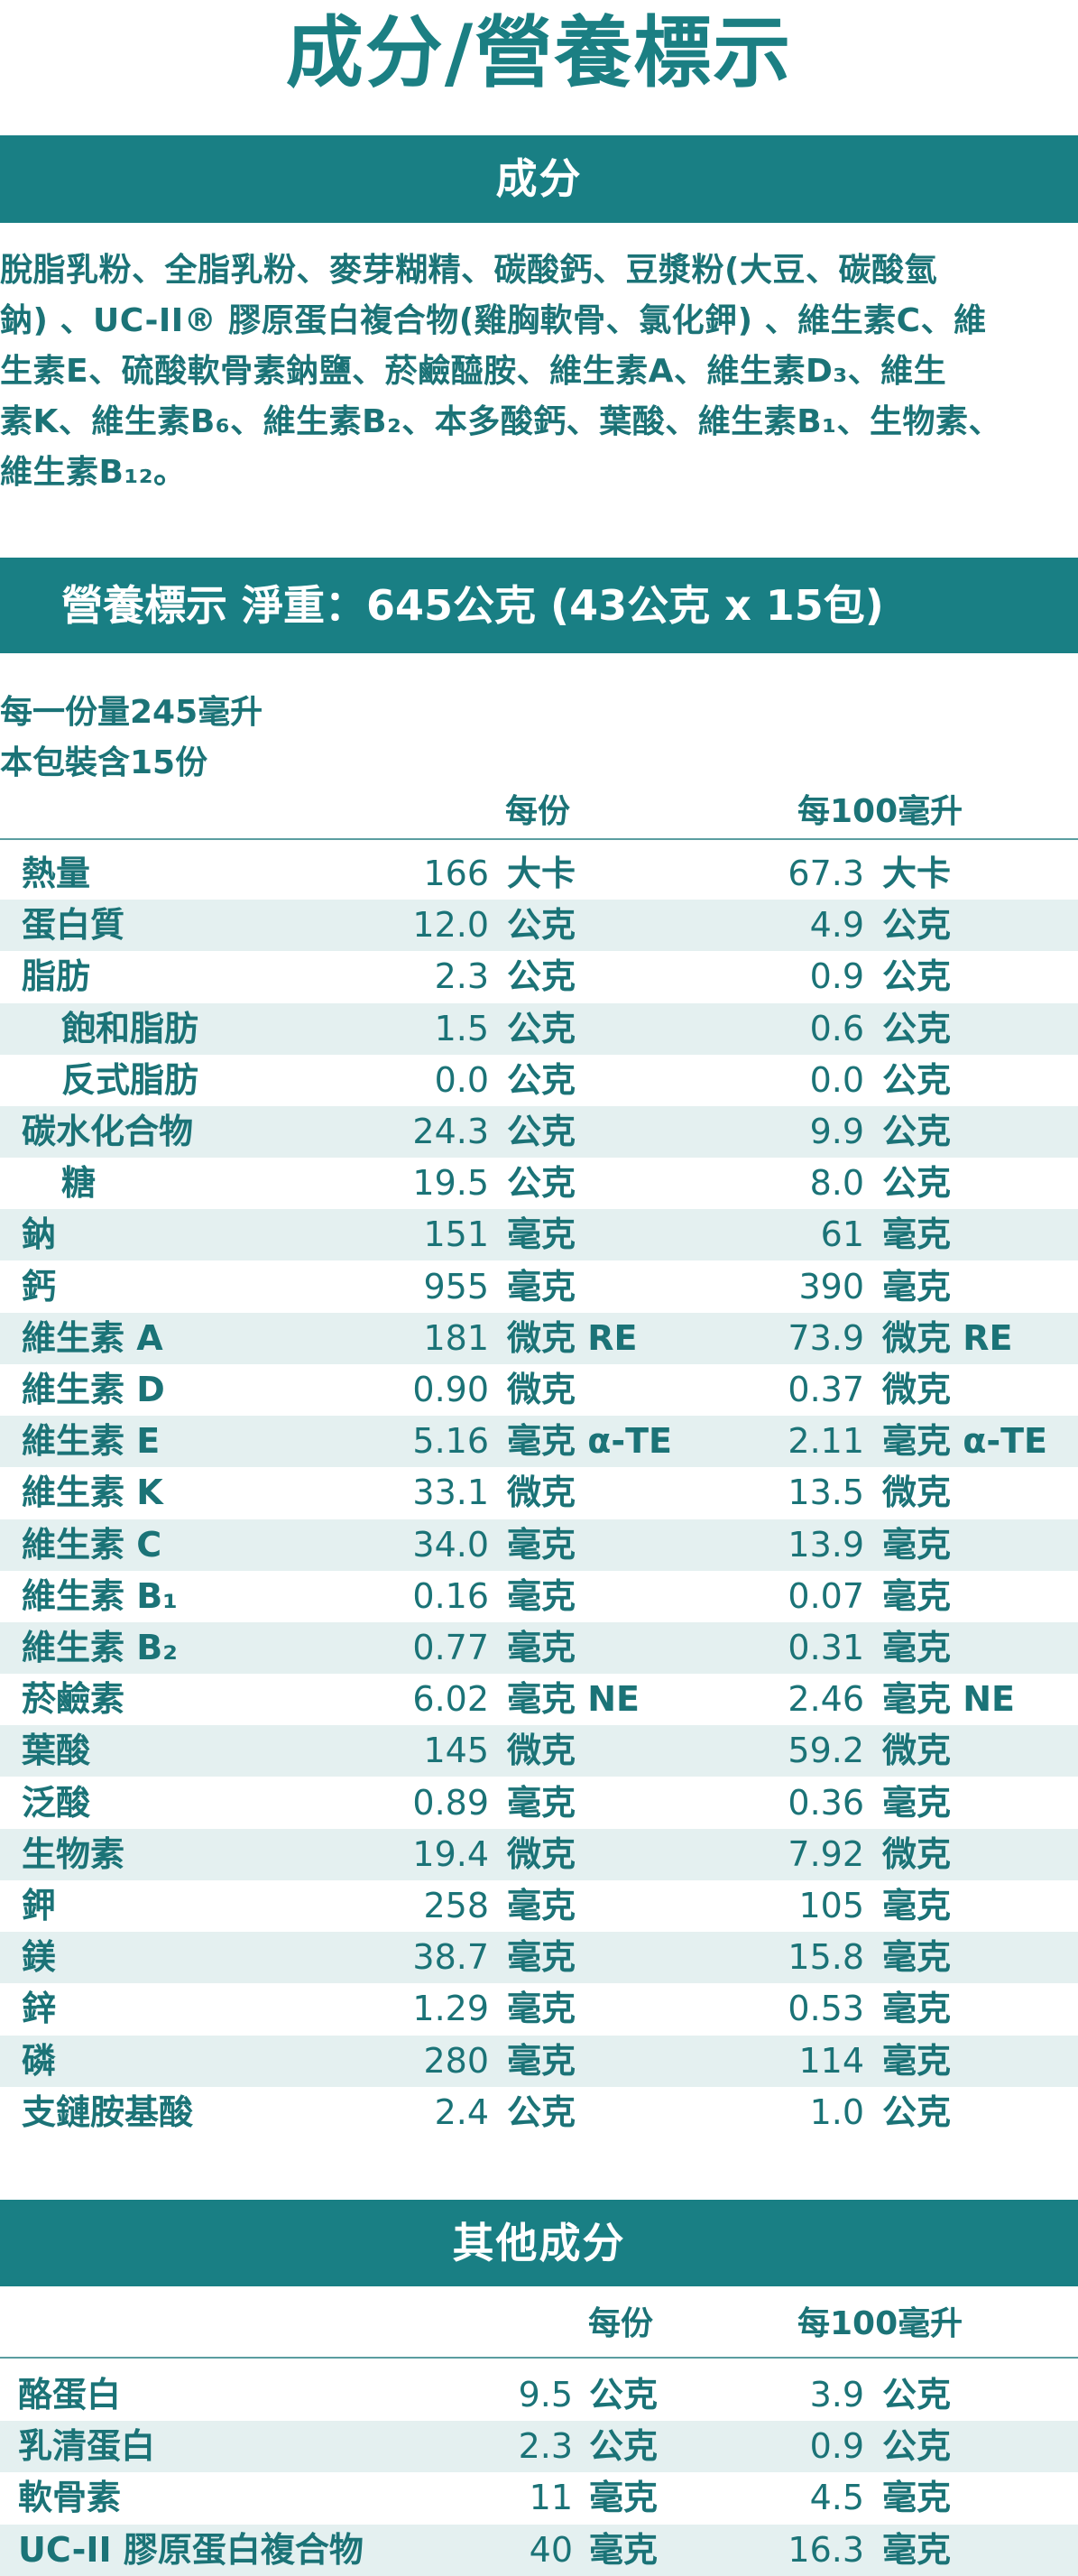 The width and height of the screenshot is (1078, 2576). Describe the element at coordinates (456, 873) in the screenshot. I see `per-serving-value: 166` at that location.